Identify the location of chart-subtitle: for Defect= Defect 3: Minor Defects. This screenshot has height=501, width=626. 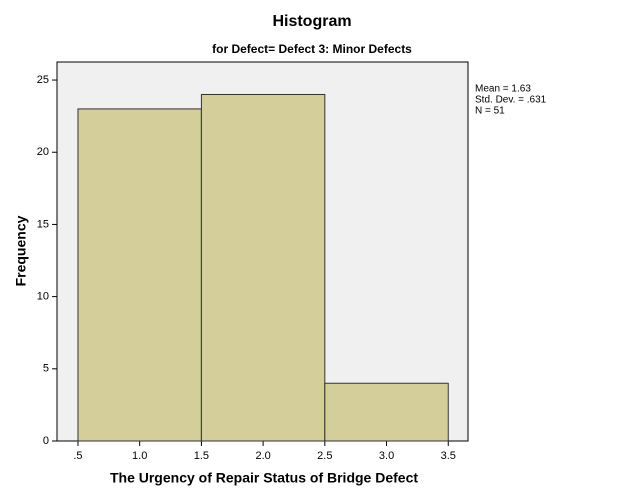
(312, 49).